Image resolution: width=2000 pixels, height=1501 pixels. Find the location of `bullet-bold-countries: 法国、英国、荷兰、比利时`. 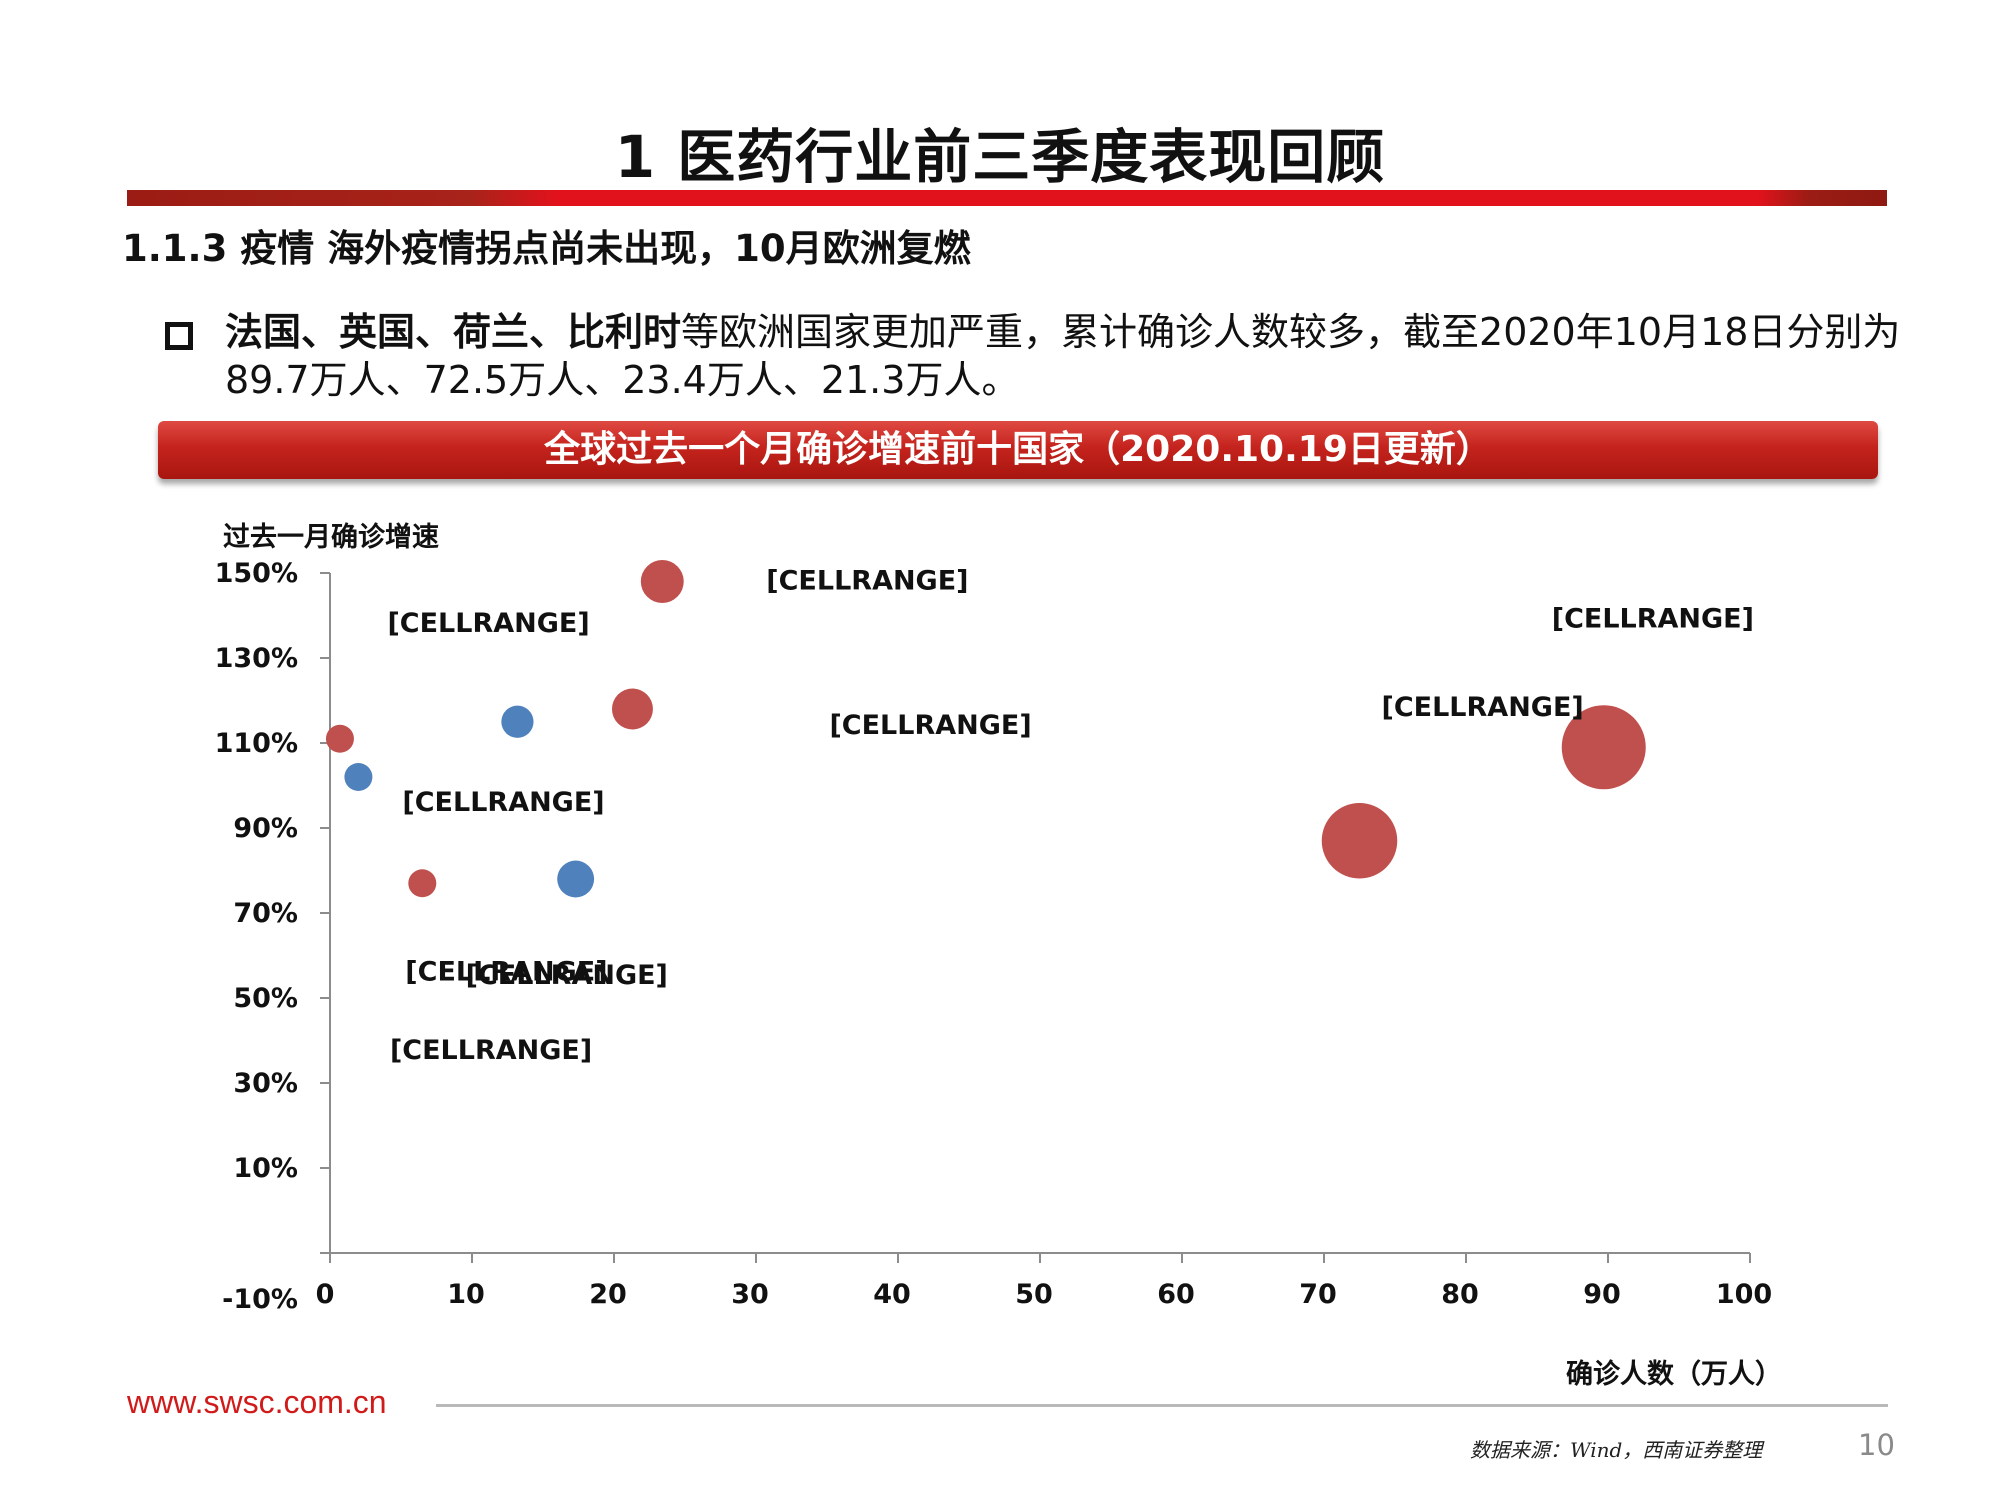

bullet-bold-countries: 法国、英国、荷兰、比利时 is located at coordinates (453, 332).